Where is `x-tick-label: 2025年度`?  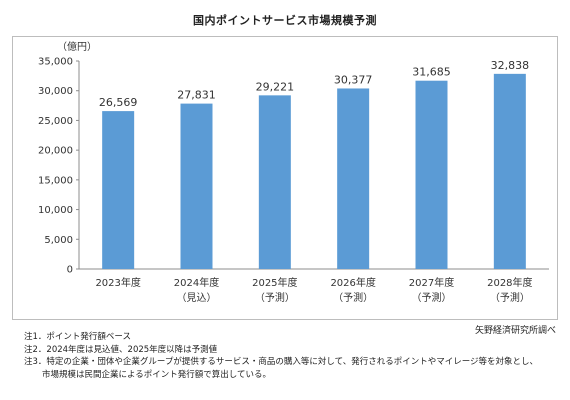
x-tick-label: 2025年度 is located at coordinates (274, 282).